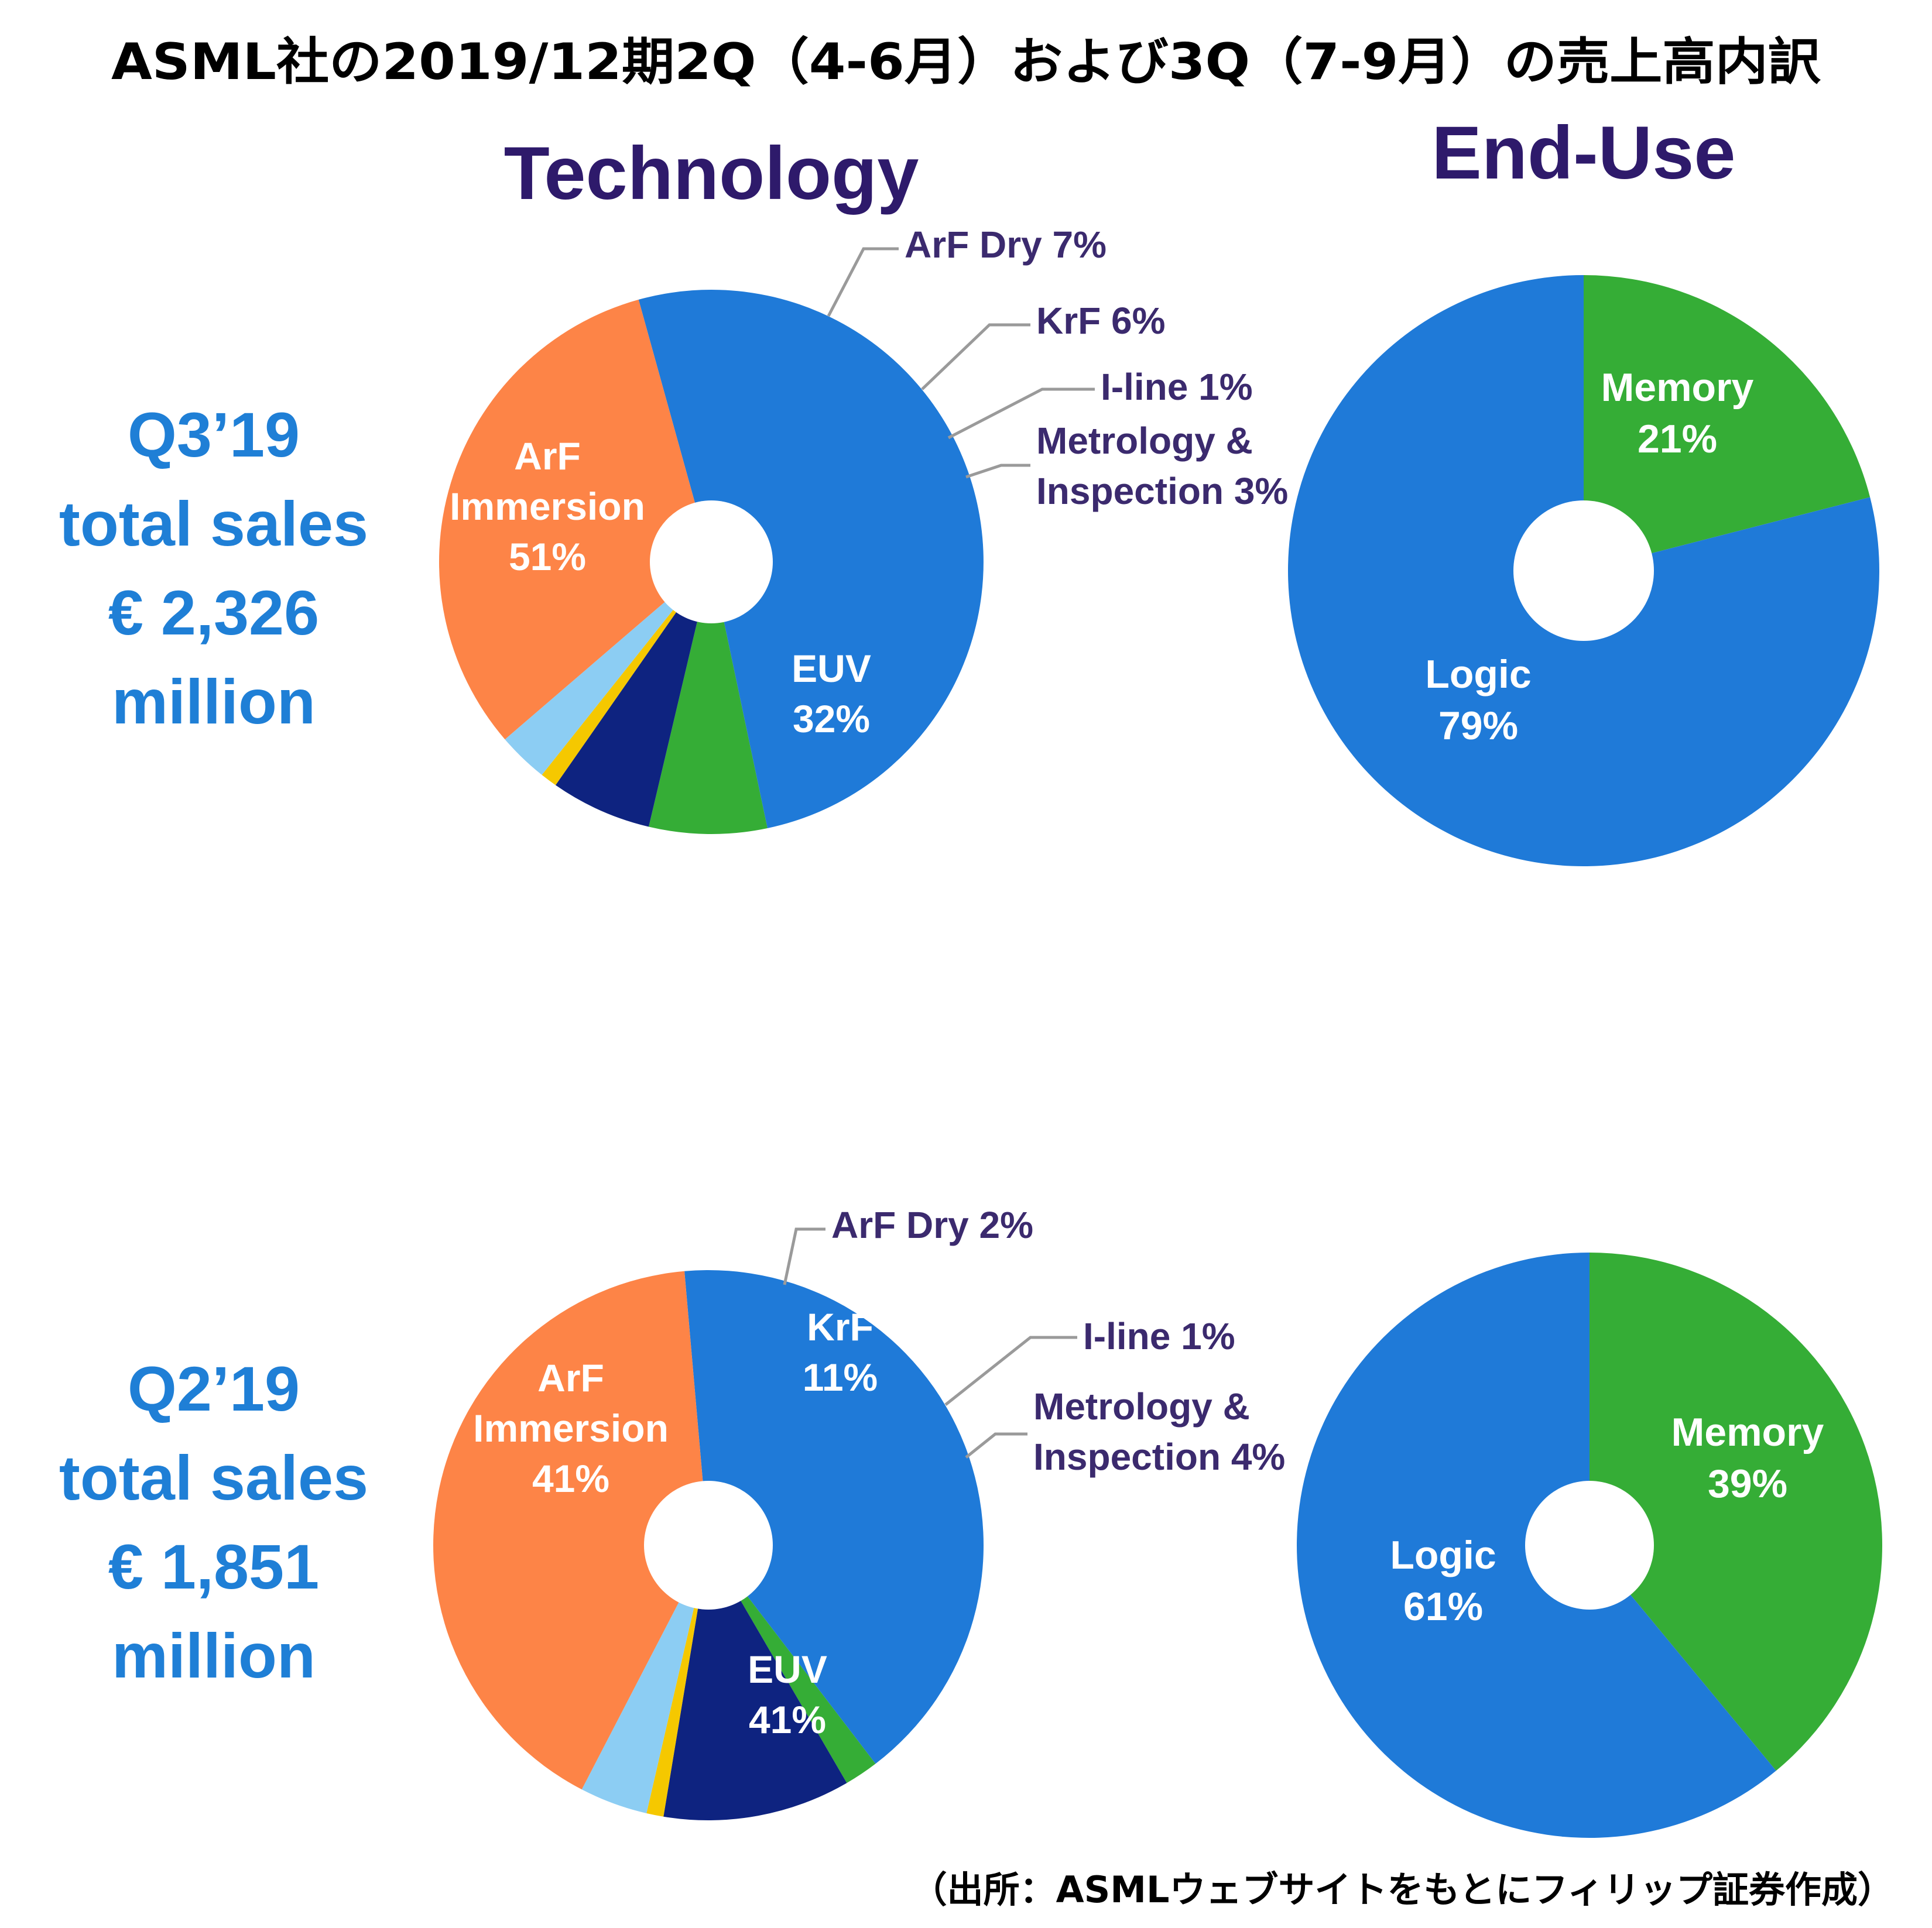  What do you see at coordinates (213, 612) in the screenshot?
I see `sales-line: € 2,326` at bounding box center [213, 612].